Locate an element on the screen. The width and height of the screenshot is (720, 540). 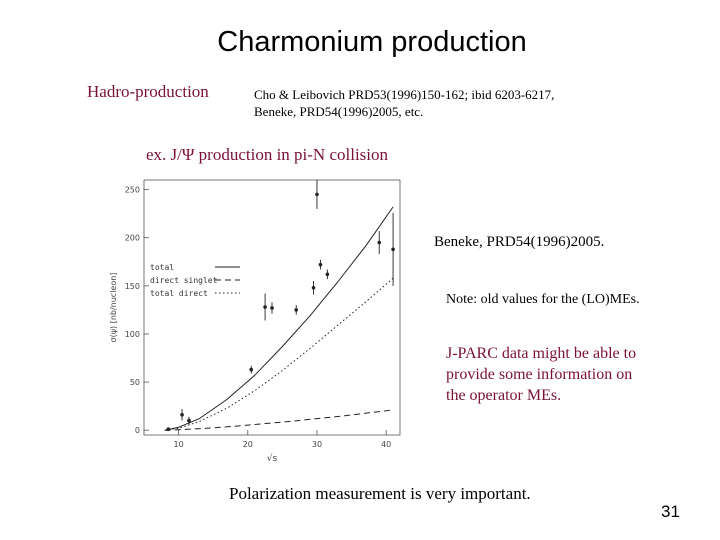
legend-label: total direct is located at coordinates (179, 293).